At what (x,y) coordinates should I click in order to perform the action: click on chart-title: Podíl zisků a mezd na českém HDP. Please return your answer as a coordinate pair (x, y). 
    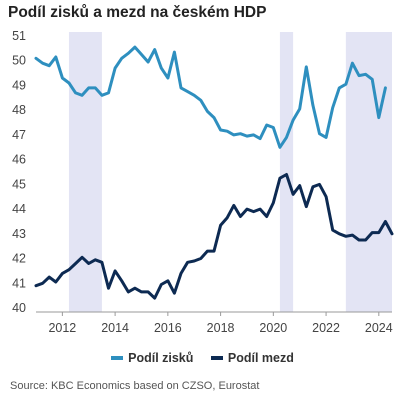
    Looking at the image, I should click on (137, 12).